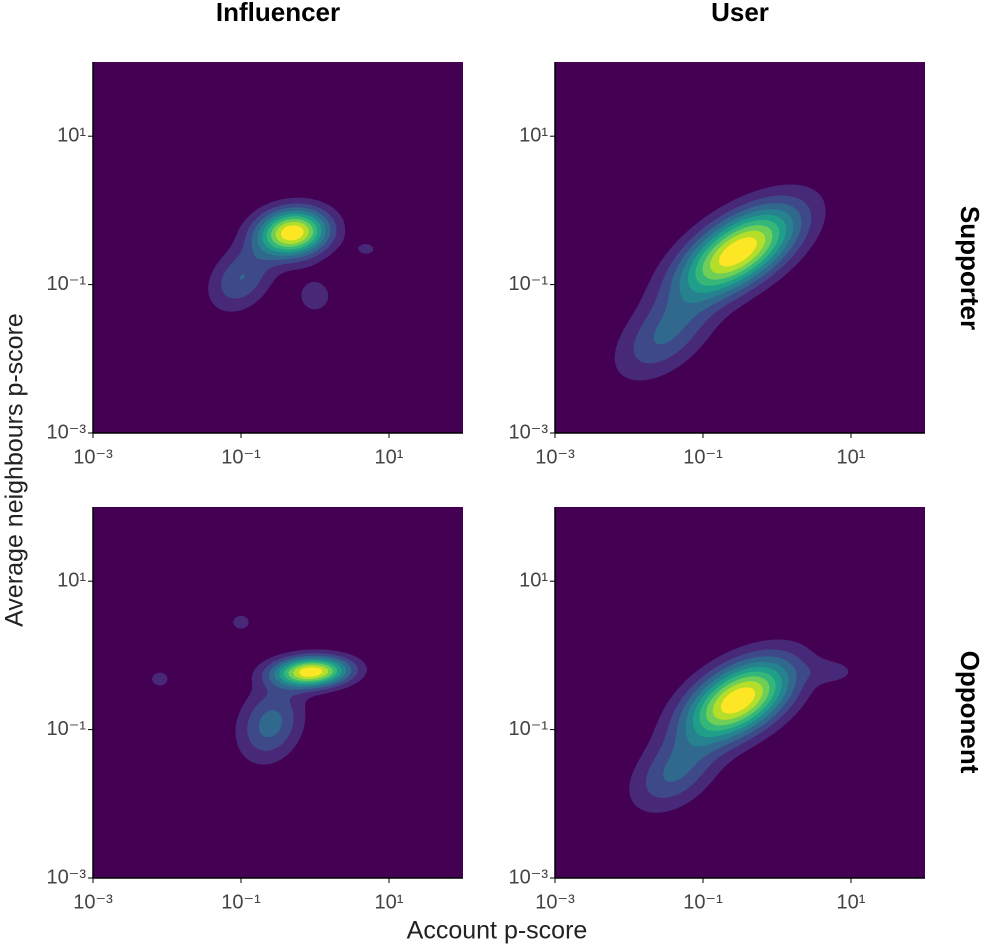  What do you see at coordinates (970, 712) in the screenshot?
I see `row-title: Opponent` at bounding box center [970, 712].